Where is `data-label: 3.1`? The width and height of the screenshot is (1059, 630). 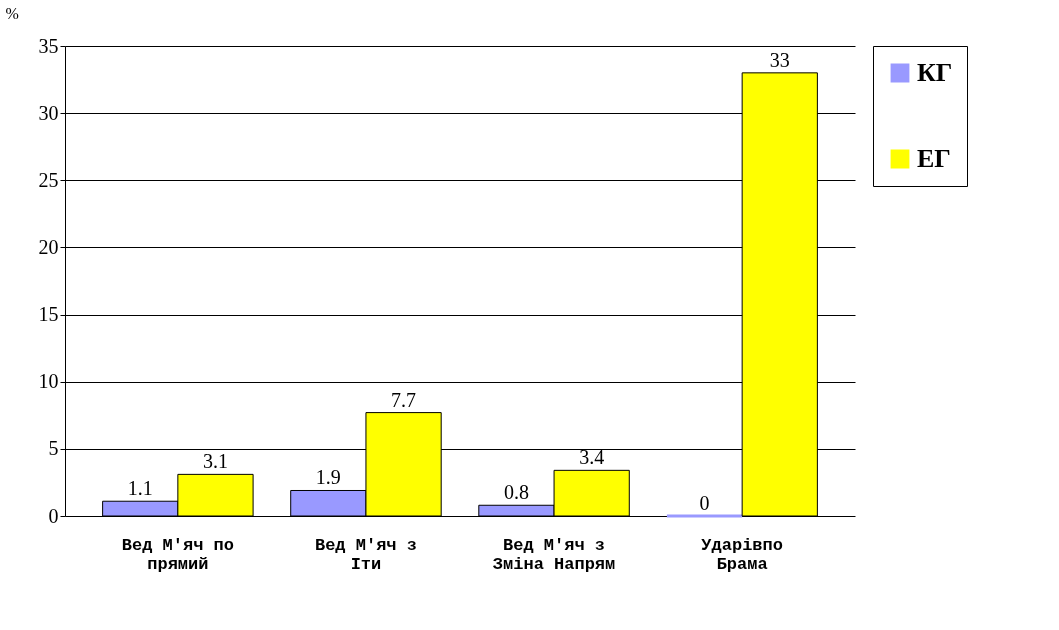
data-label: 3.1 is located at coordinates (215, 461).